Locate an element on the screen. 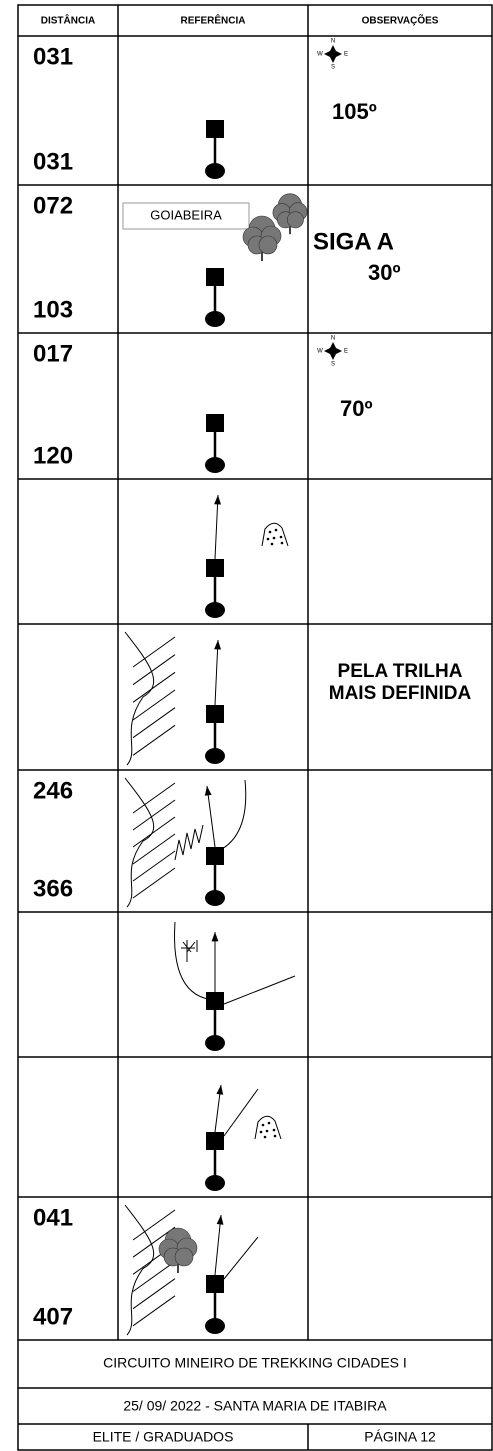  footer-date: 25/ 09/ 2022 - SANTA MARIA DE ITABIRA is located at coordinates (255, 1406).